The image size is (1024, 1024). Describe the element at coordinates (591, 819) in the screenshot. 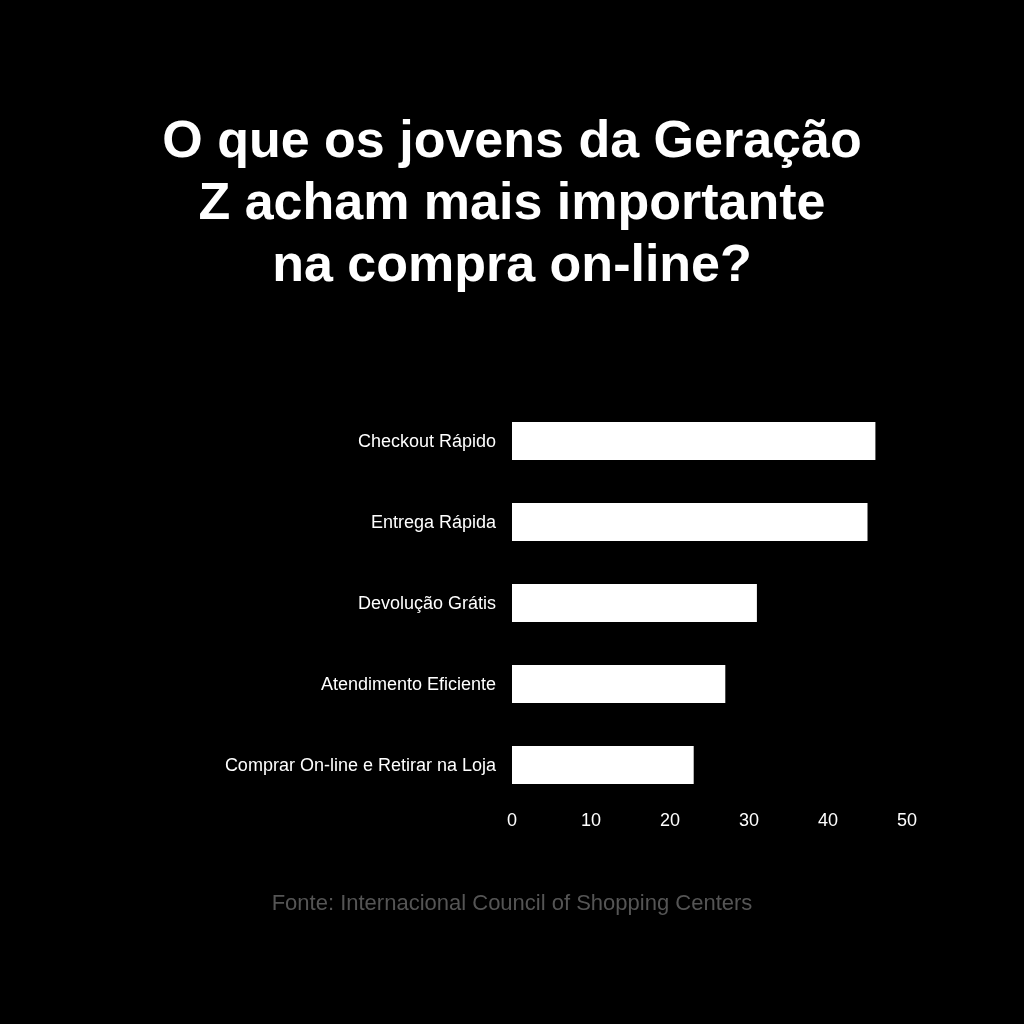

I see `x-tick-label: 10` at that location.